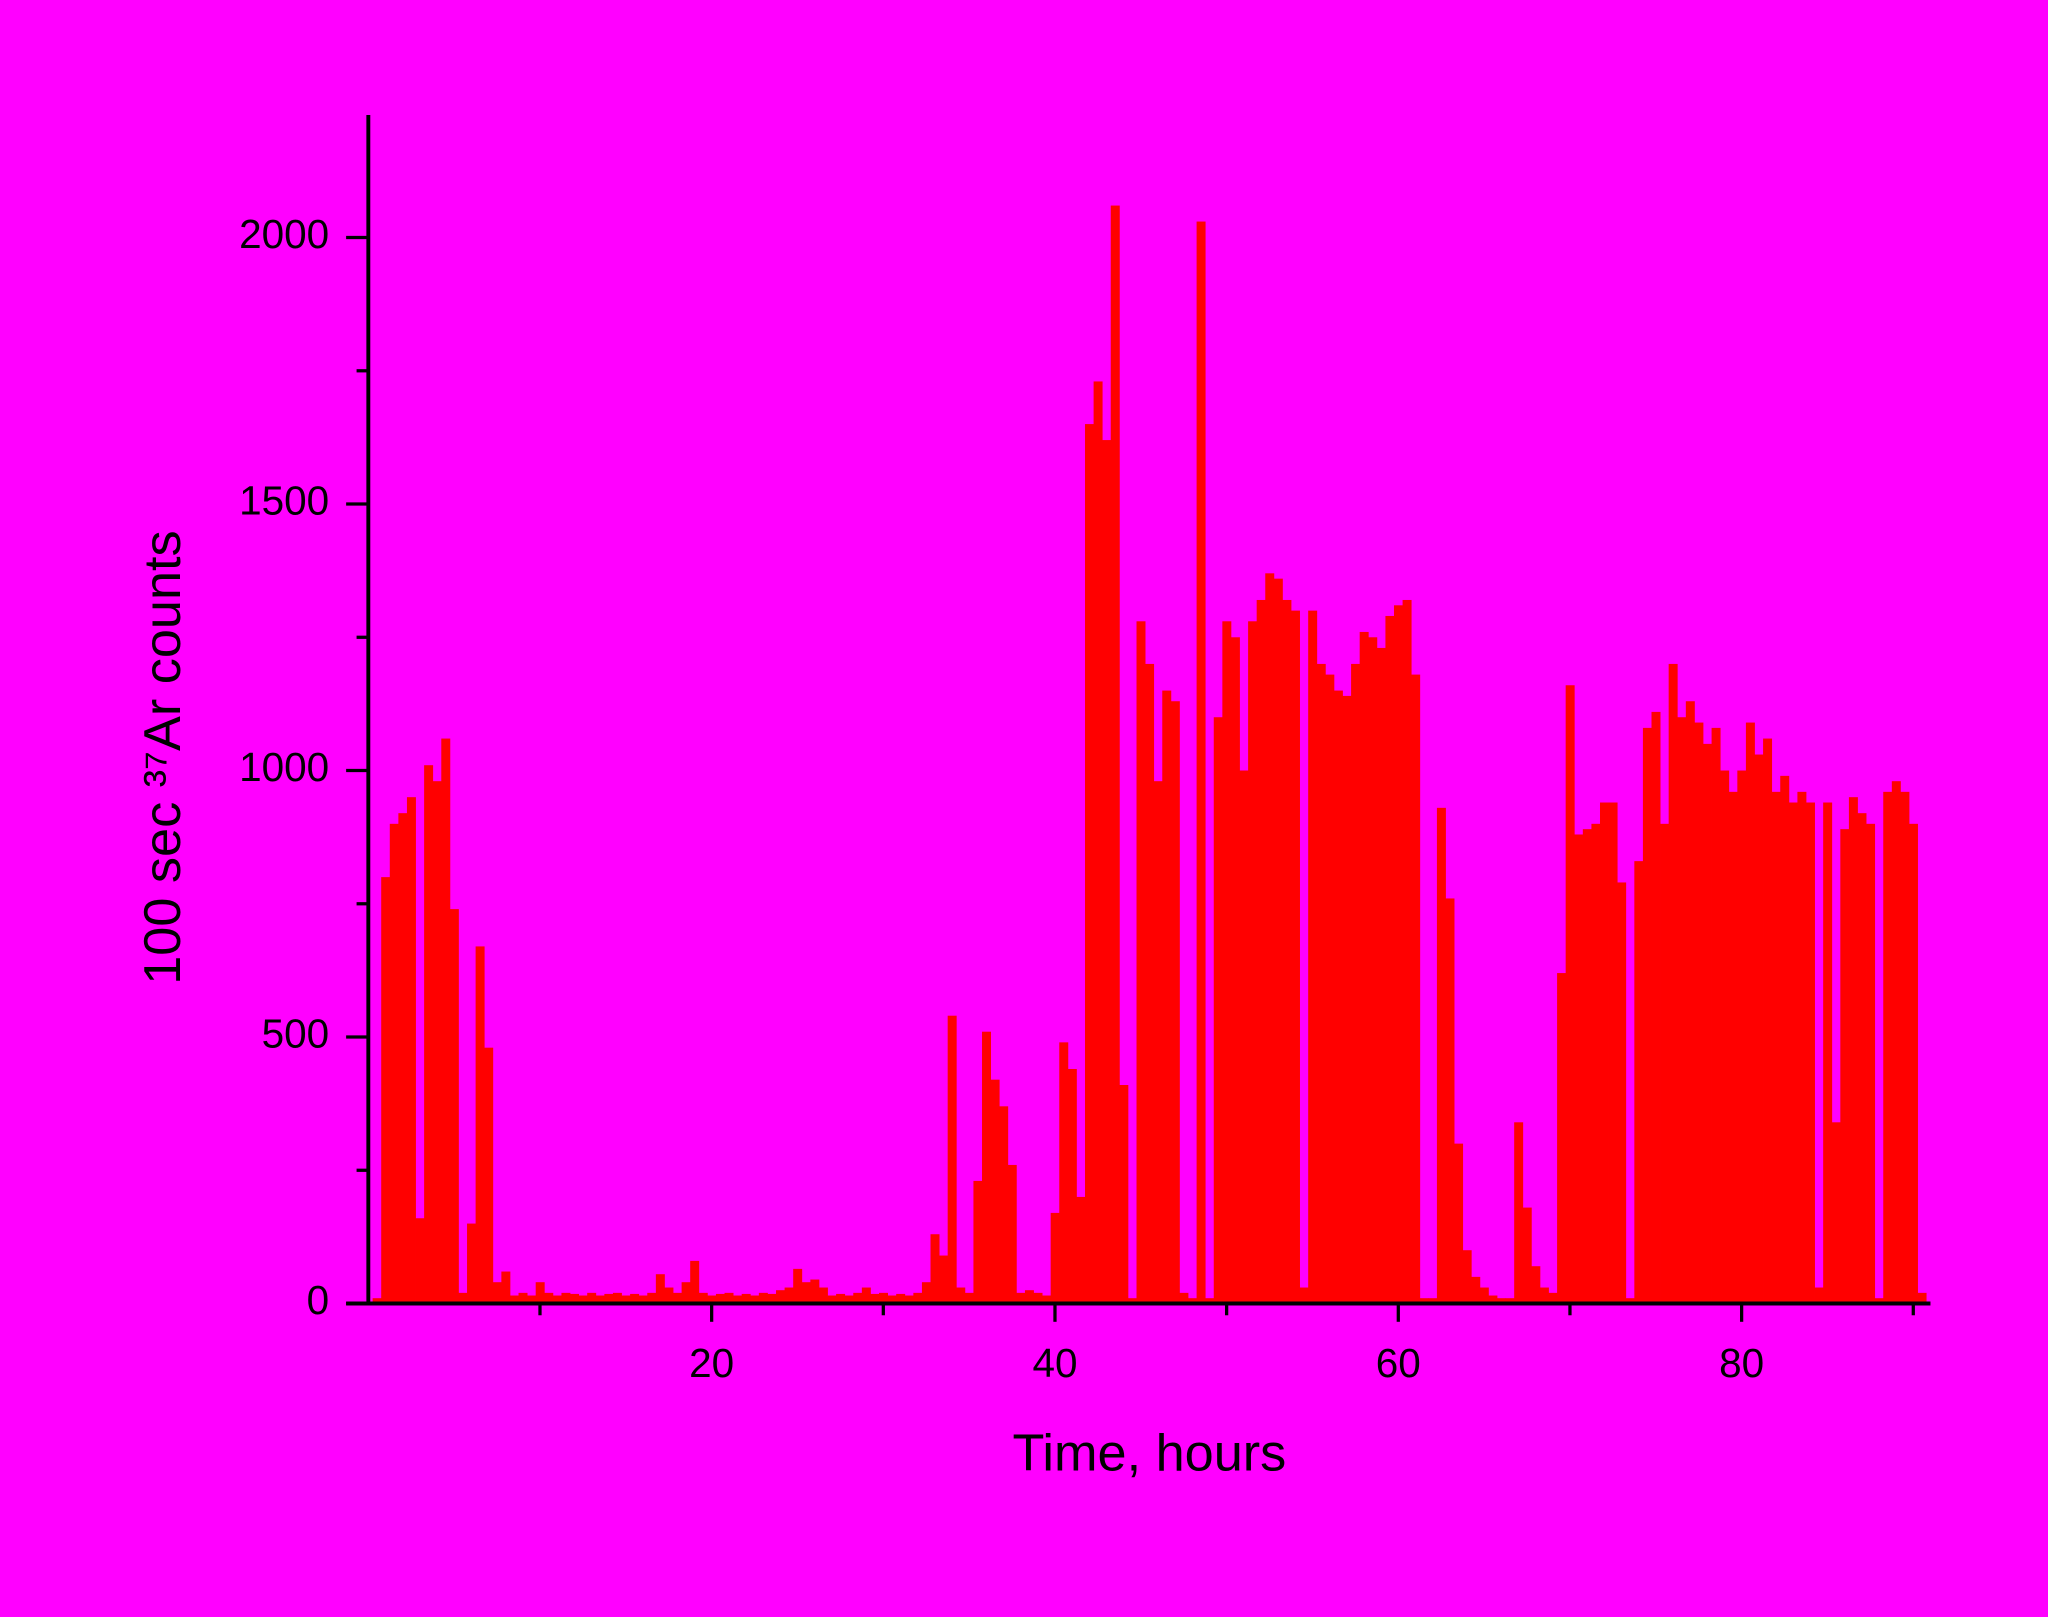 This screenshot has width=2048, height=1617. Describe the element at coordinates (284, 767) in the screenshot. I see `y-tick-label: 1000` at that location.